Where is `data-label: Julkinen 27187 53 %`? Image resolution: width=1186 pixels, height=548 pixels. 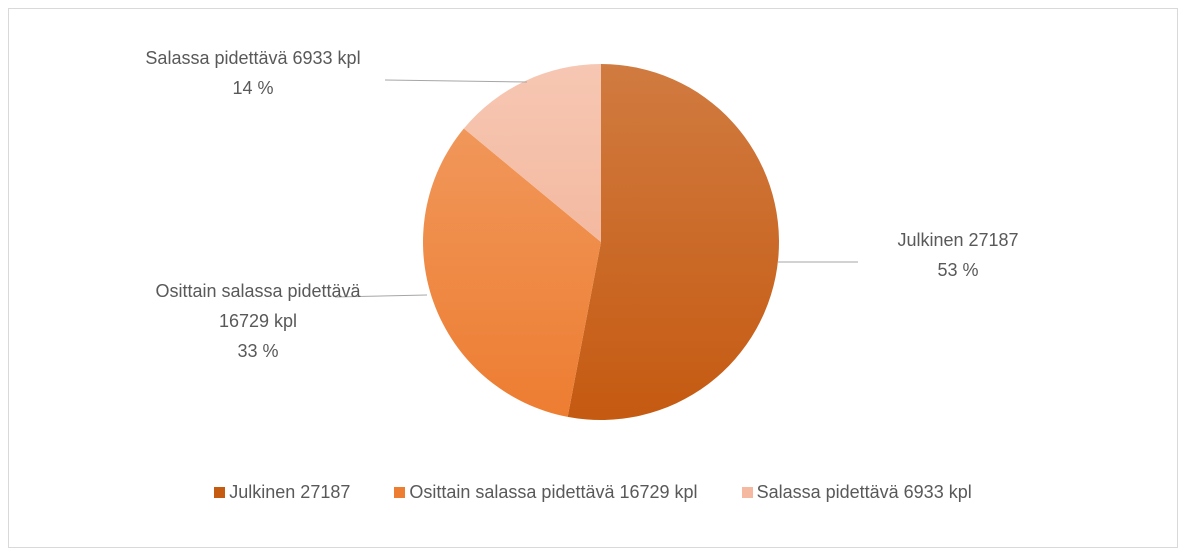
data-label: Julkinen 27187 53 % is located at coordinates (958, 255).